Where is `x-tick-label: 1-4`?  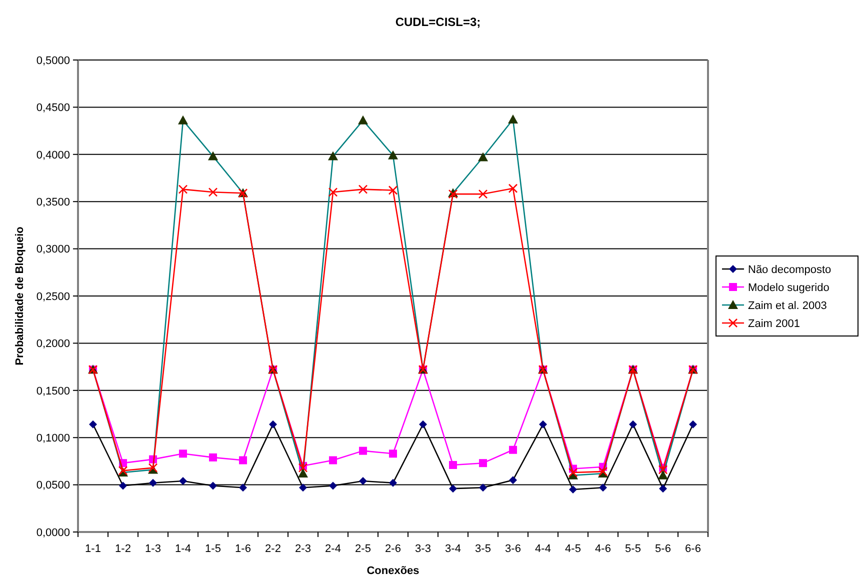 x-tick-label: 1-4 is located at coordinates (183, 549).